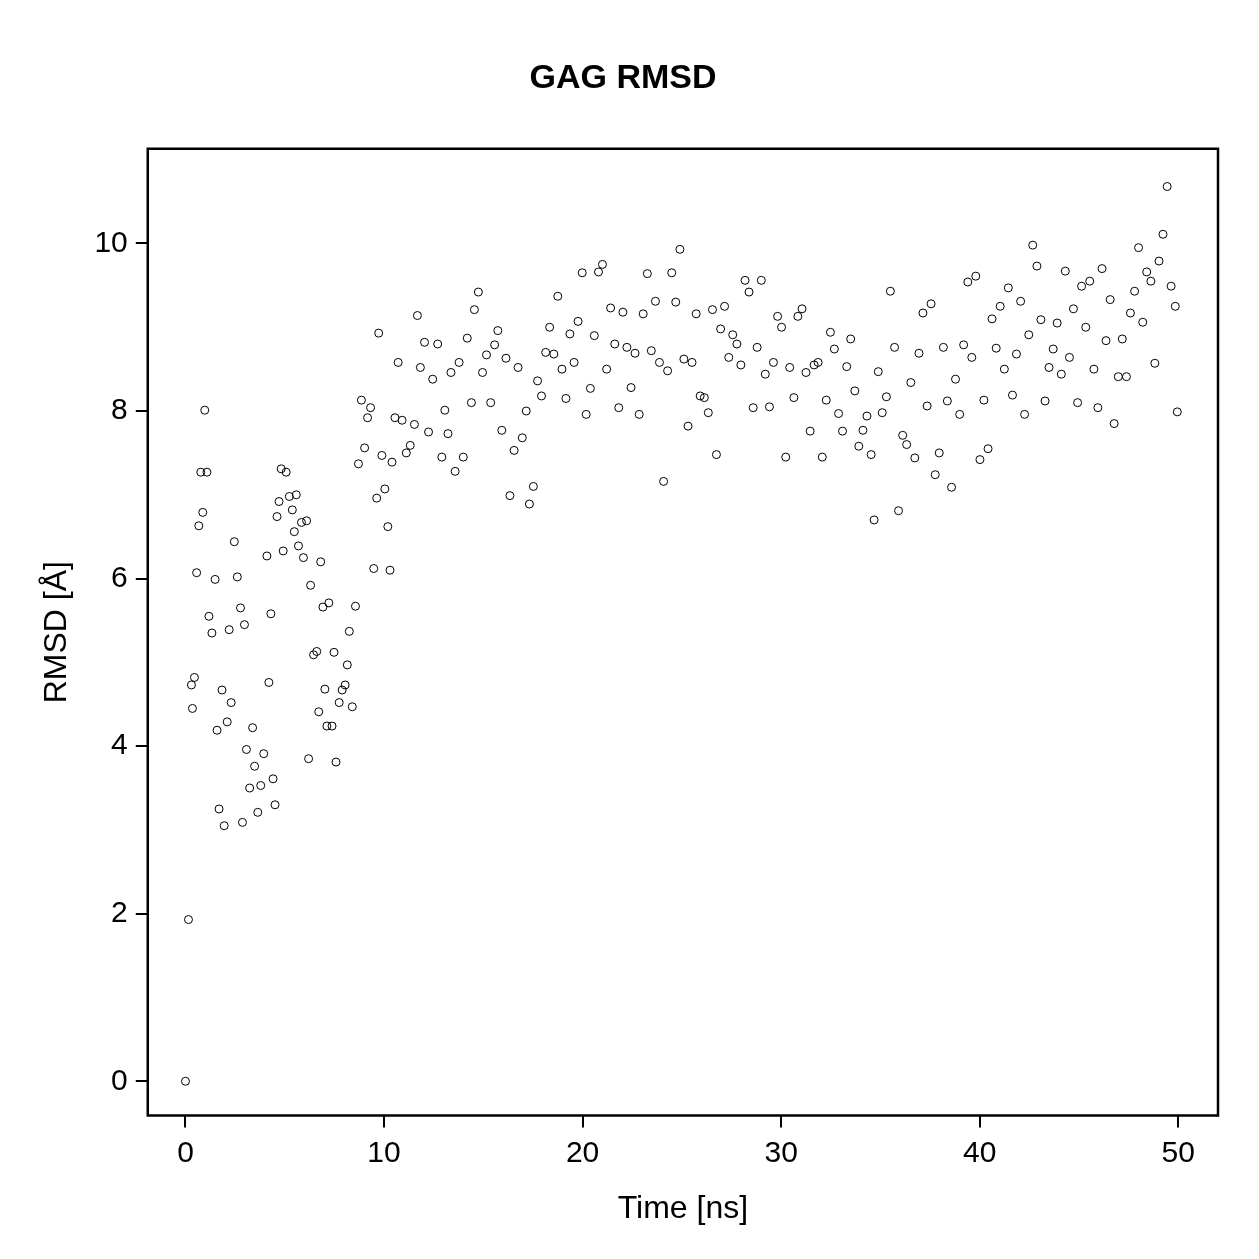  What do you see at coordinates (119, 576) in the screenshot?
I see `y-tick-label: 6` at bounding box center [119, 576].